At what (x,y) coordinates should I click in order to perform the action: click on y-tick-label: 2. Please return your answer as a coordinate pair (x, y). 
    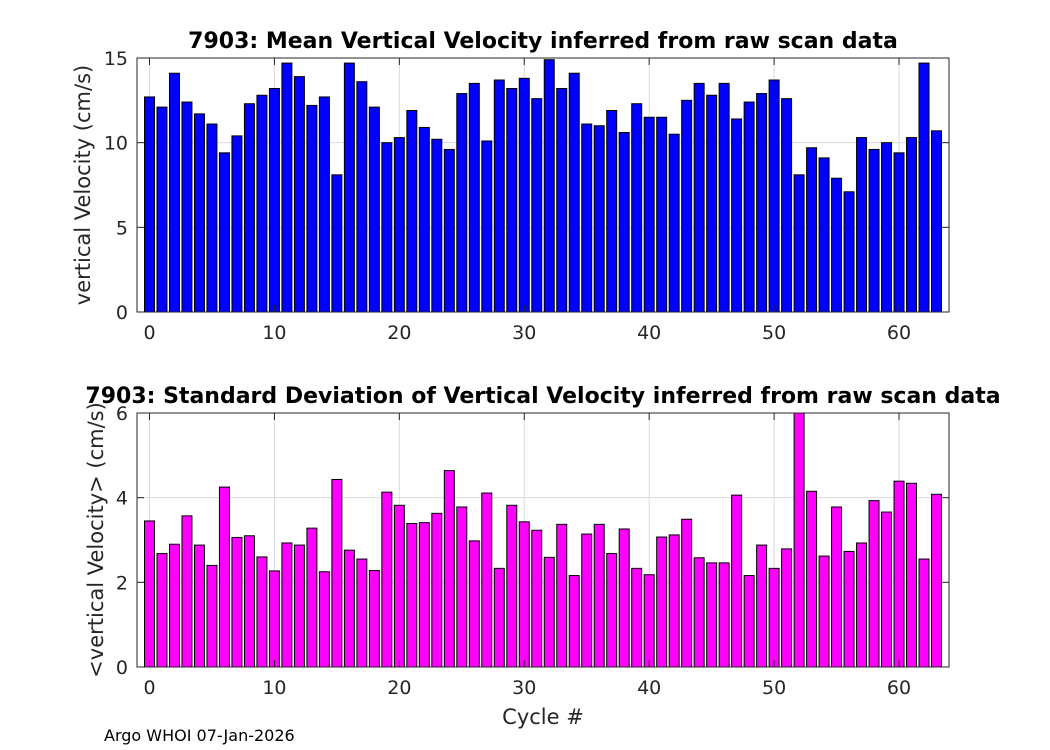
    Looking at the image, I should click on (122, 583).